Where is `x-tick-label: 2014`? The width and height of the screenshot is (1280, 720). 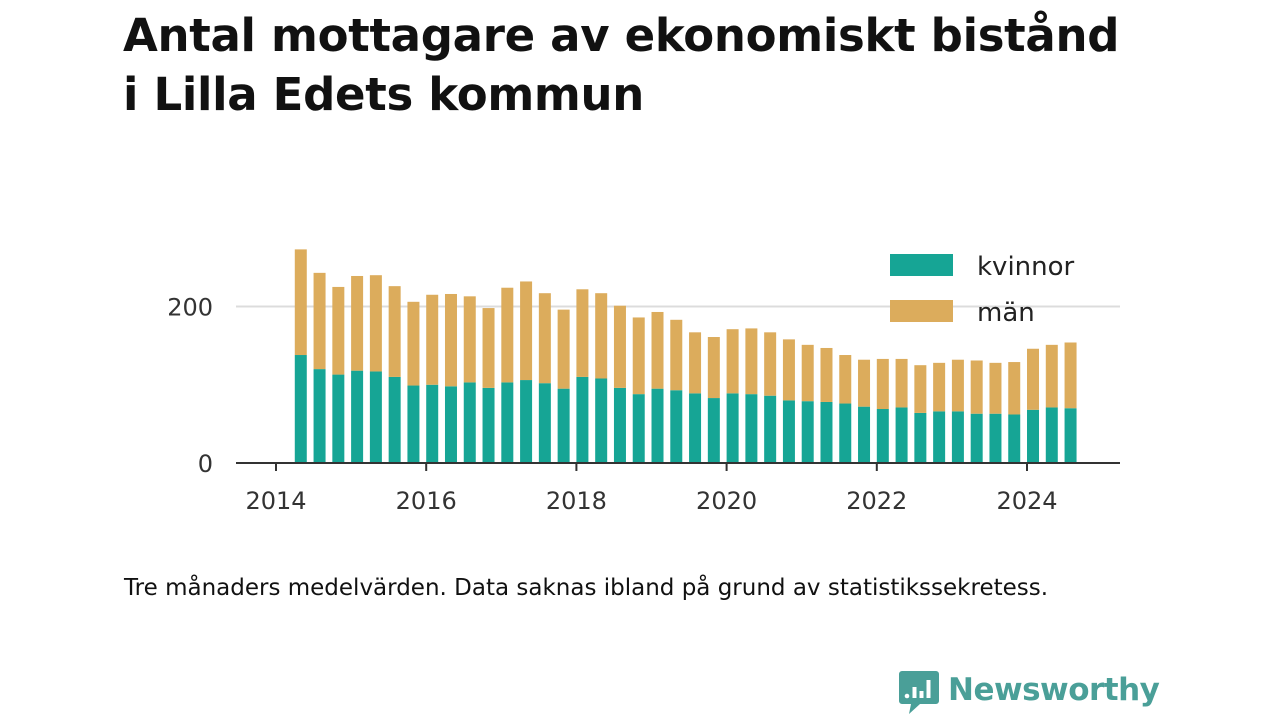 x-tick-label: 2014 is located at coordinates (275, 501).